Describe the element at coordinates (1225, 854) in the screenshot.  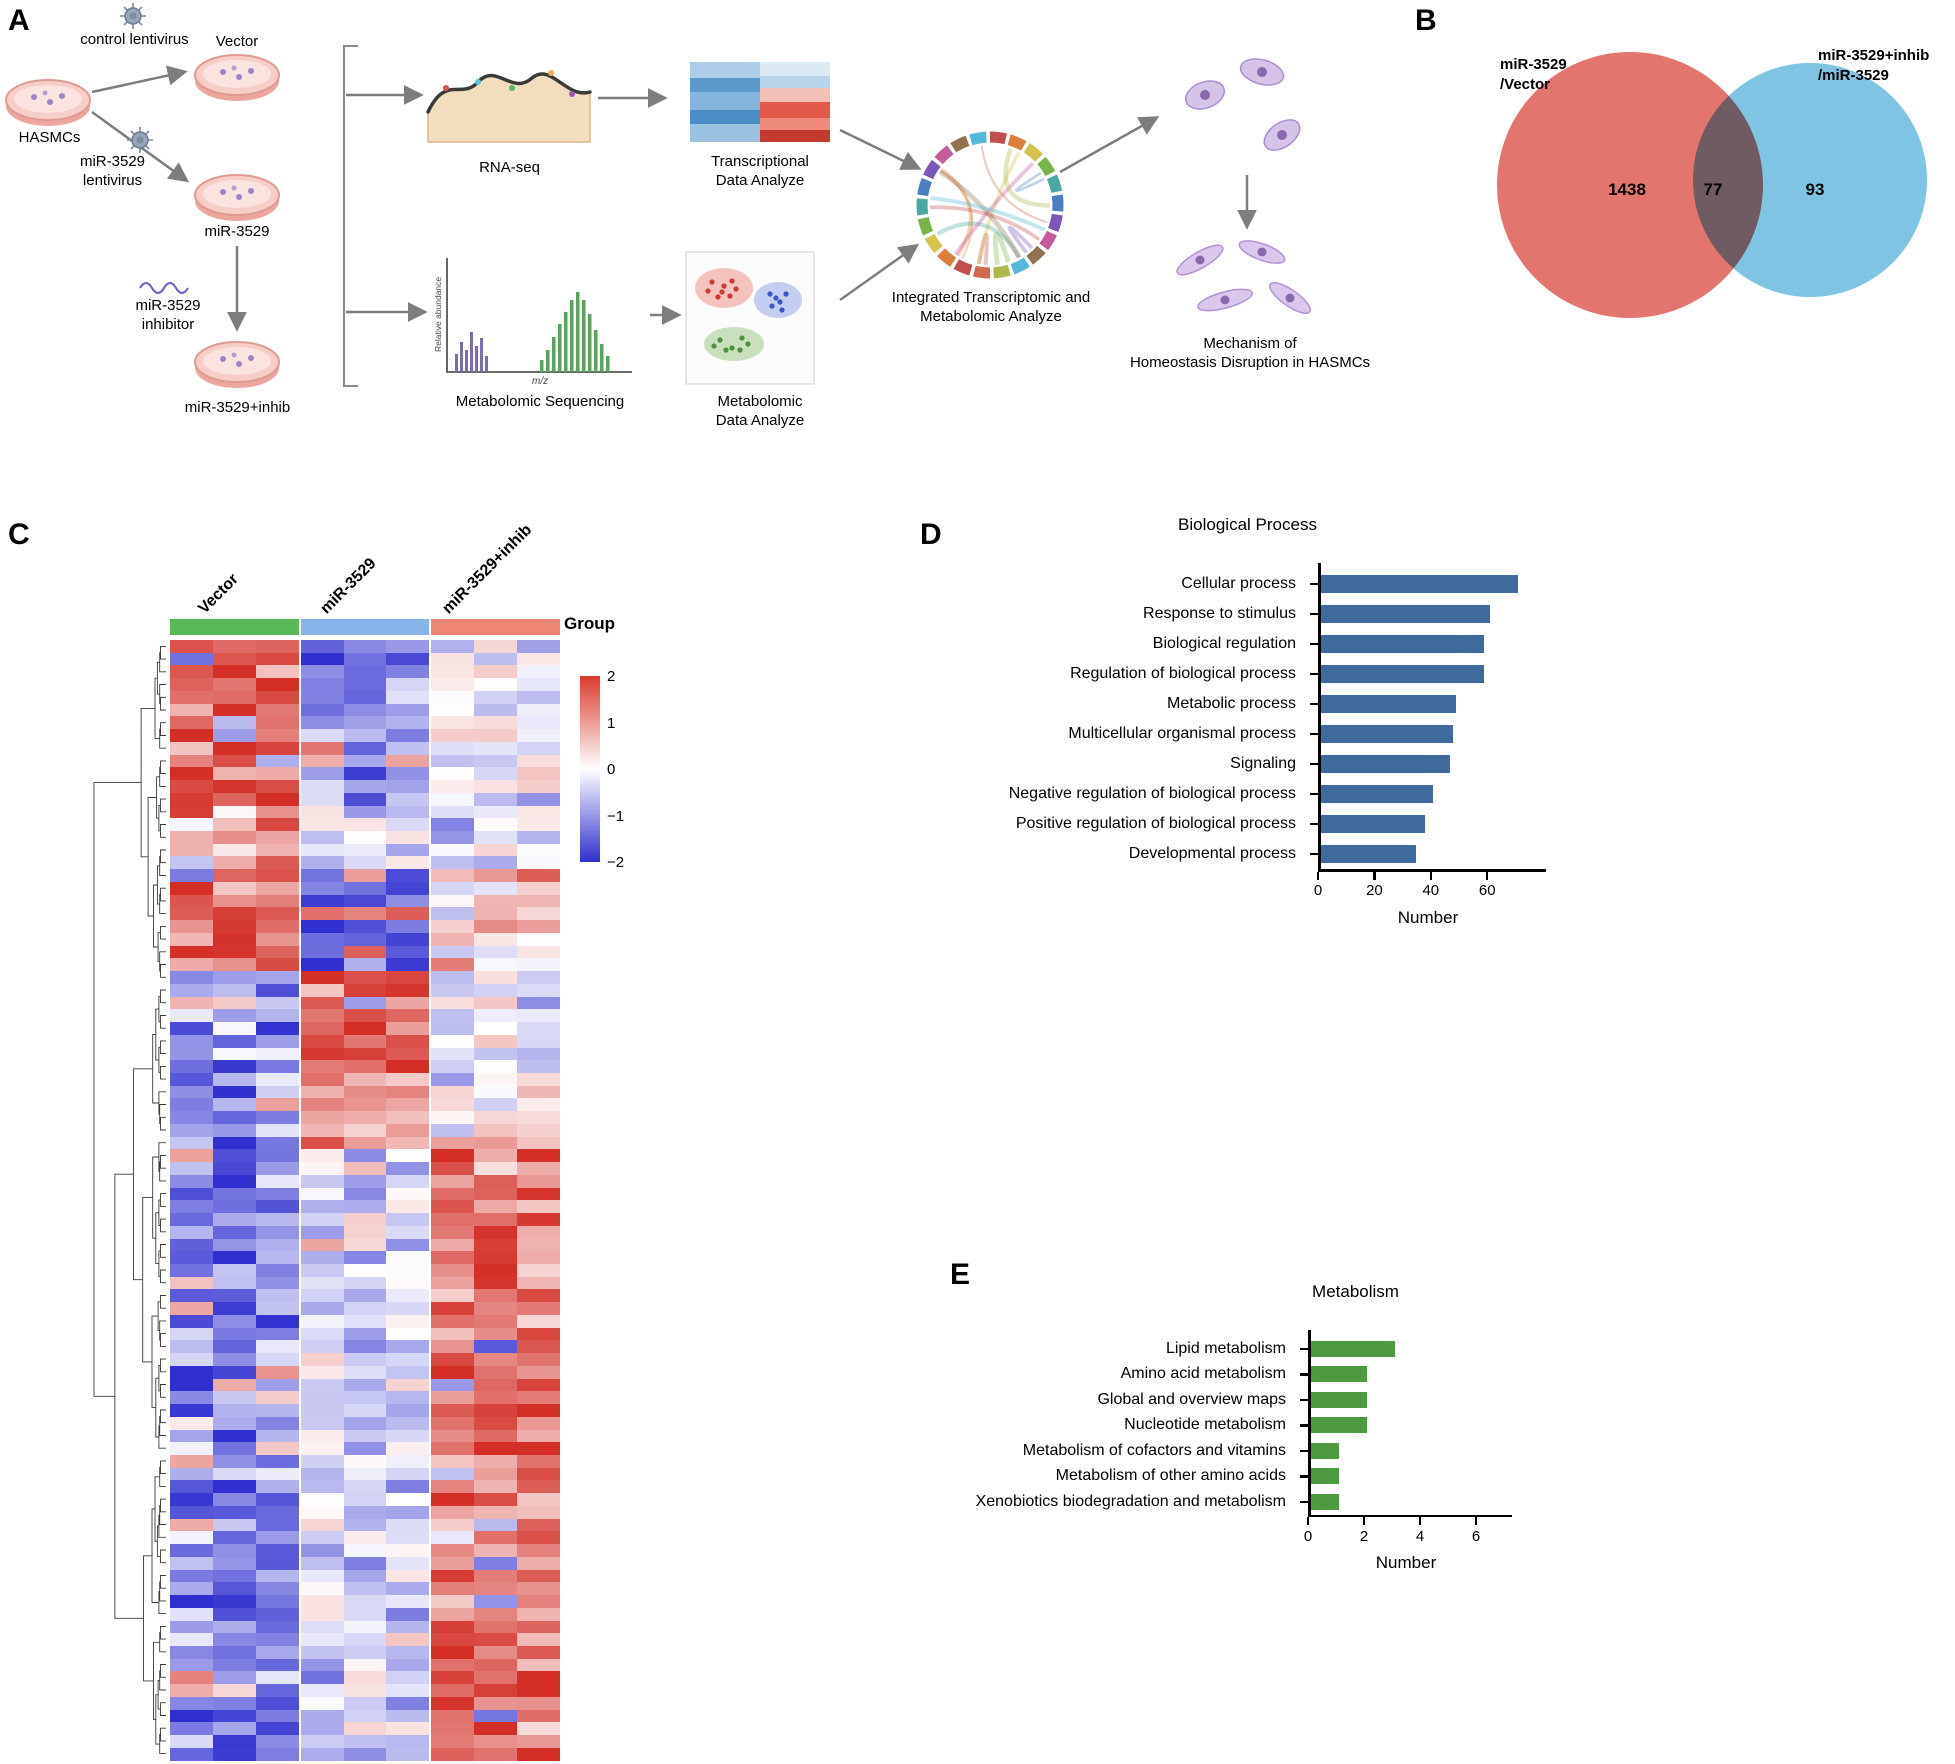
I see `bar-row: Developmental process` at that location.